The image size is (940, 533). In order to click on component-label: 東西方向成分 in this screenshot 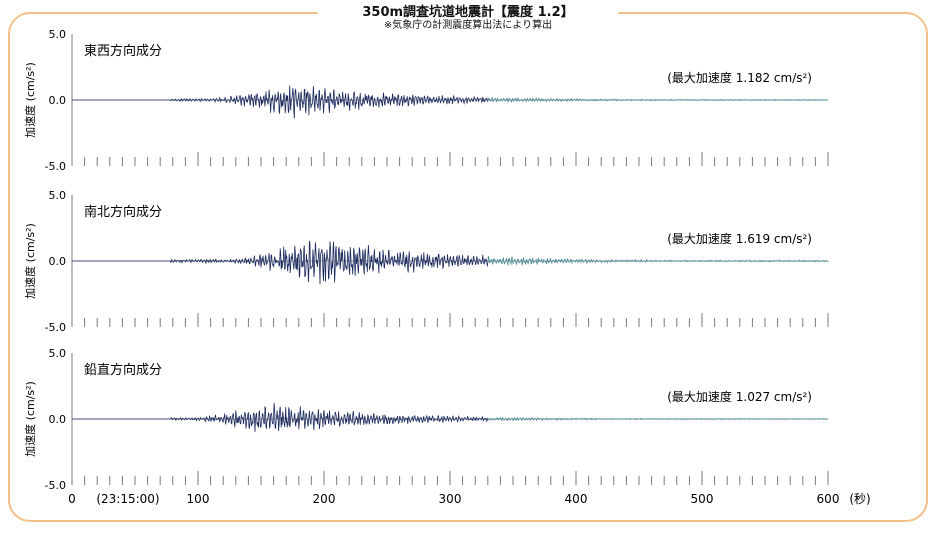, I will do `click(123, 51)`.